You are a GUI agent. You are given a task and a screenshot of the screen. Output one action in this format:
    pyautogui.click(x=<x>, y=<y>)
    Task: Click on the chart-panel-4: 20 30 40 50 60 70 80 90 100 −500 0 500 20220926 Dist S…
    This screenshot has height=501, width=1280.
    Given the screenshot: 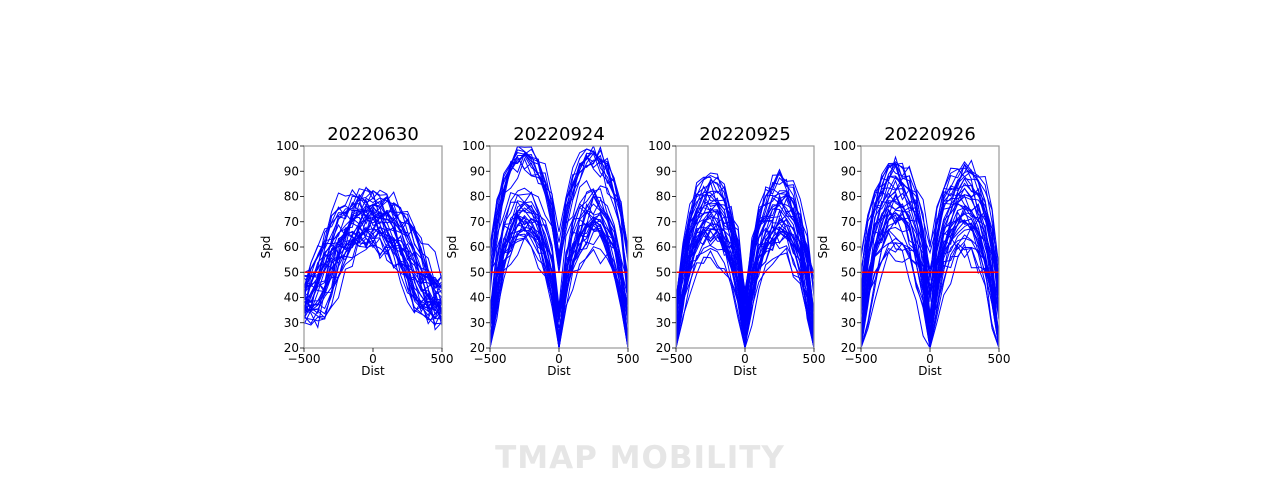 What is the action you would take?
    pyautogui.click(x=913, y=251)
    